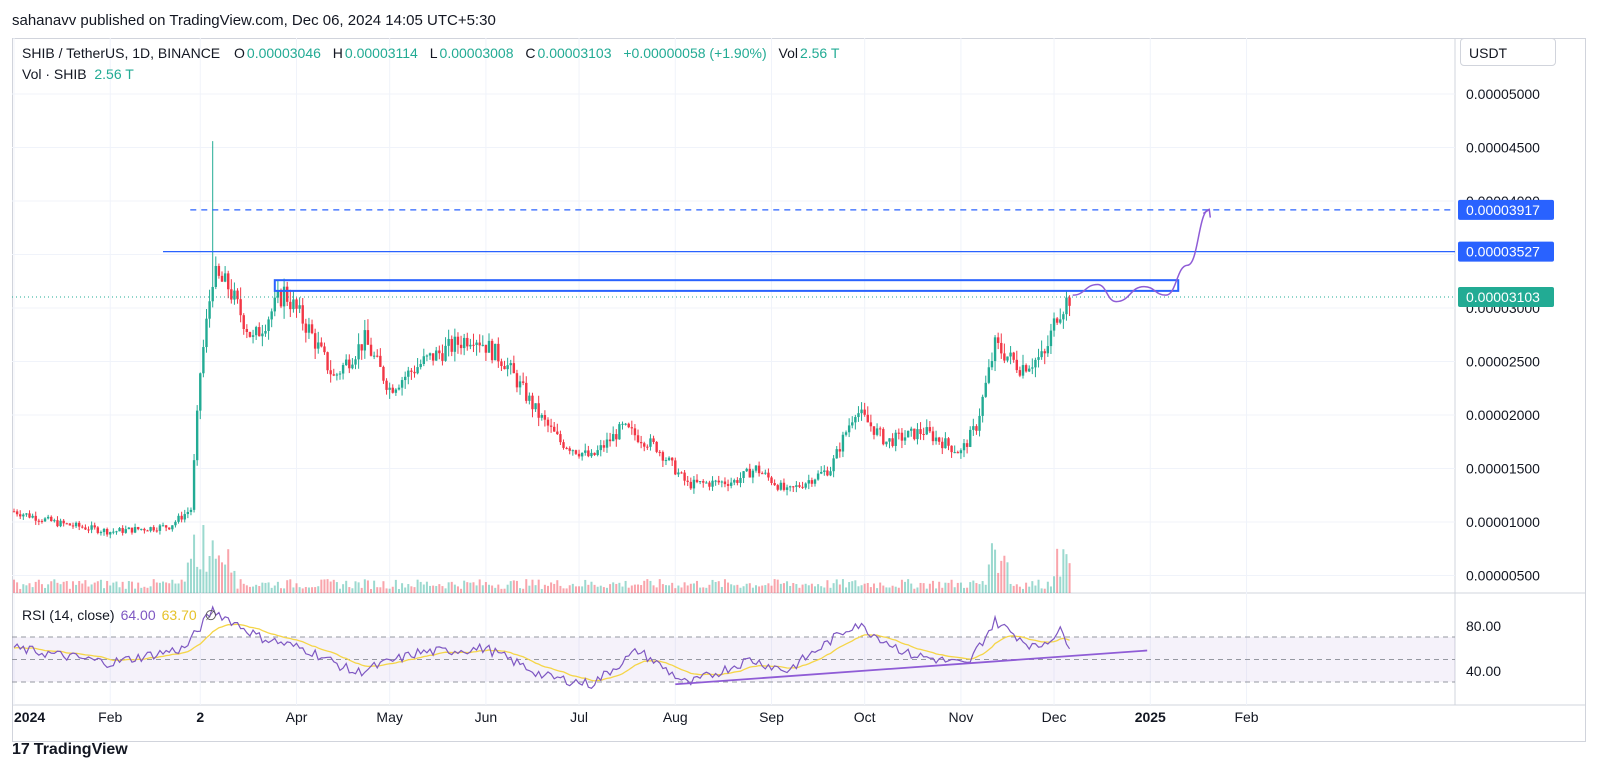 The image size is (1600, 783). What do you see at coordinates (110, 717) in the screenshot?
I see `time-tick-label: Feb` at bounding box center [110, 717].